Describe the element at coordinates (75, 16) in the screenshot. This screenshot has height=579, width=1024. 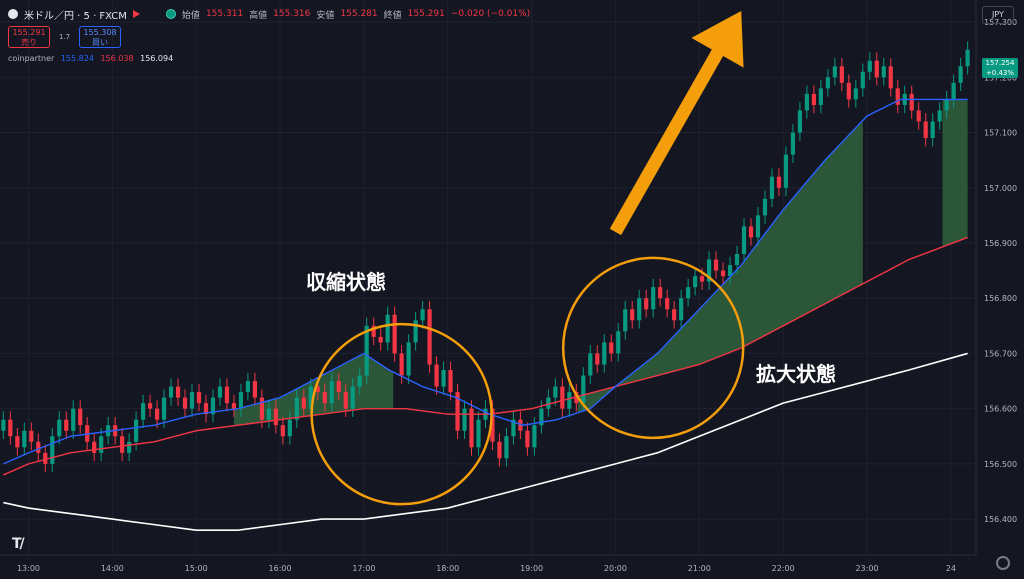
I see `symbol-title: 米ドル／円 · 5 · FXCM` at that location.